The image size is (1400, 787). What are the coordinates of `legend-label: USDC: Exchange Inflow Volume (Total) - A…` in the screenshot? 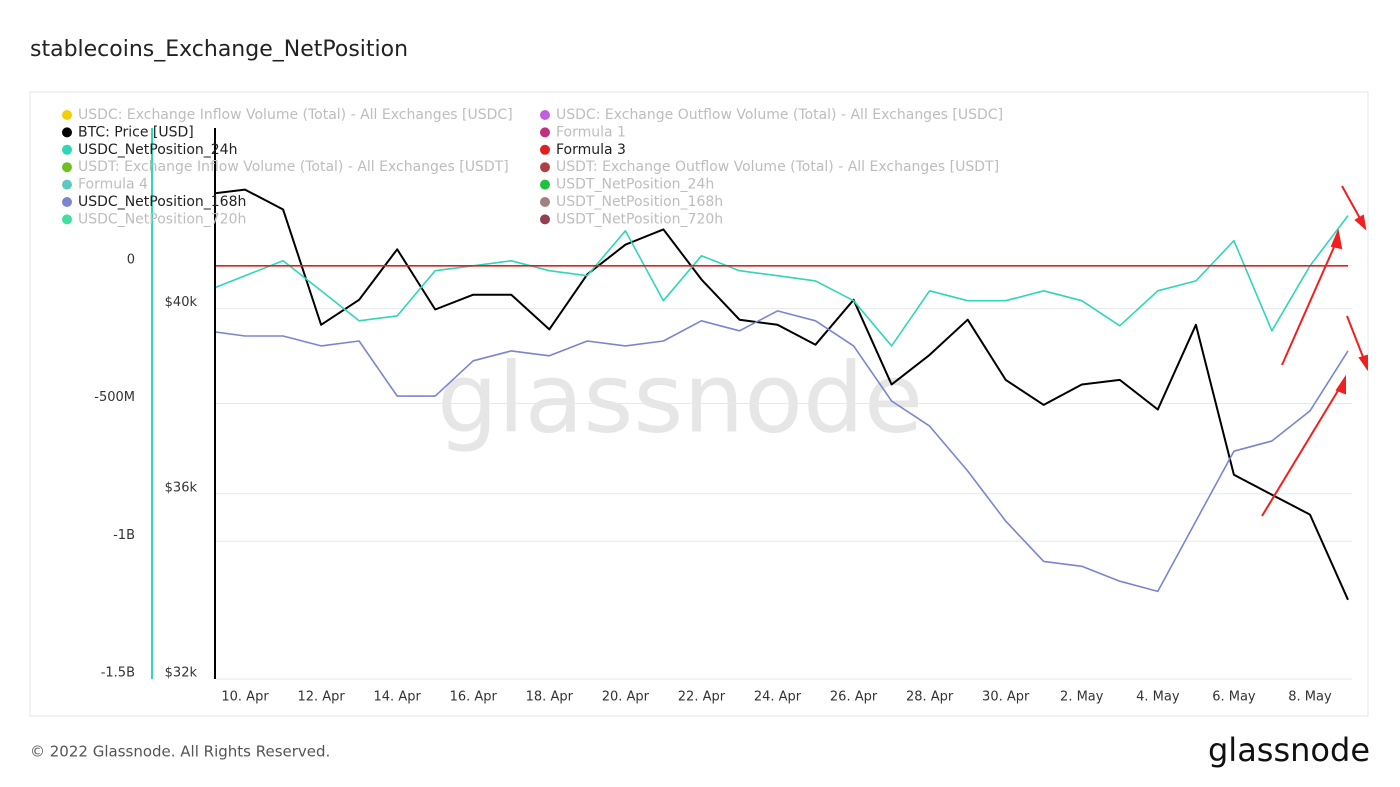 It's located at (295, 115).